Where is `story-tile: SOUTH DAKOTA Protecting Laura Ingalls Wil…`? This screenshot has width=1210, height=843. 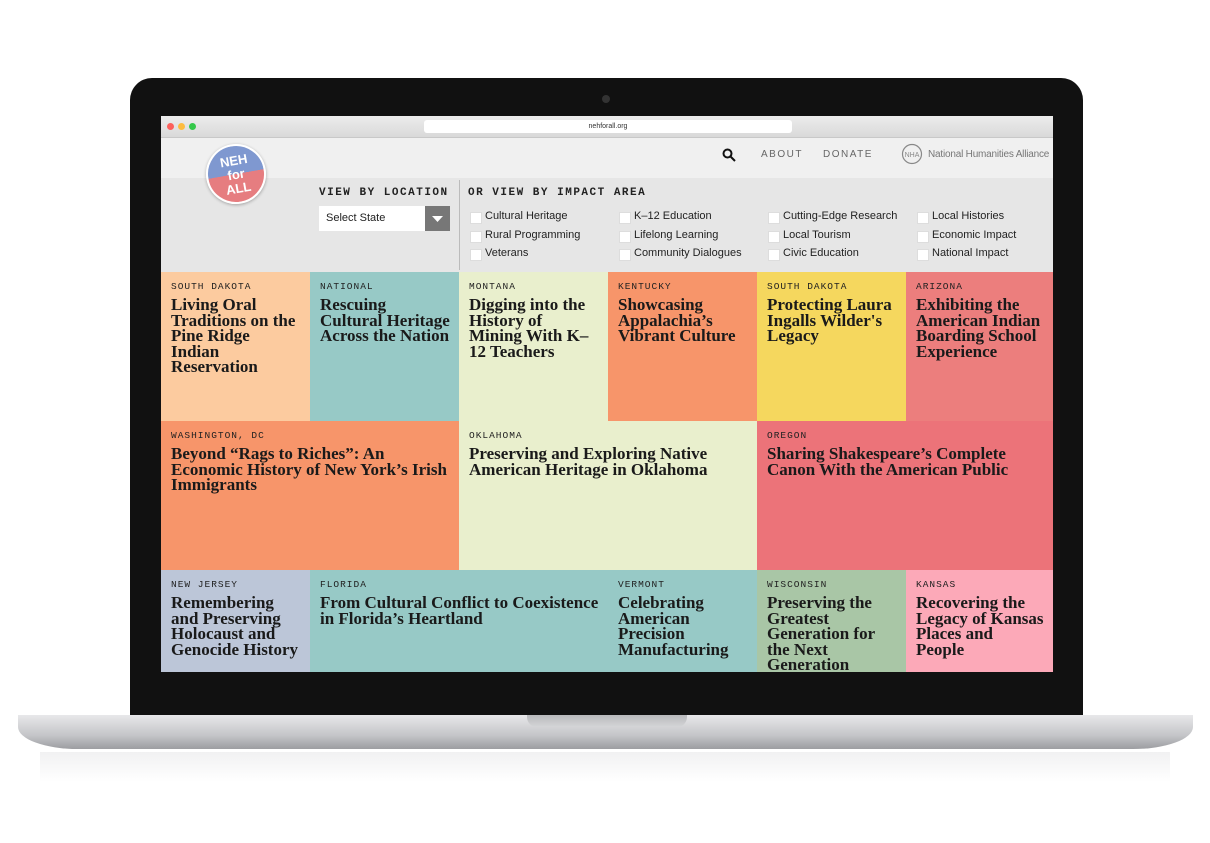 story-tile: SOUTH DAKOTA Protecting Laura Ingalls Wil… is located at coordinates (831, 346).